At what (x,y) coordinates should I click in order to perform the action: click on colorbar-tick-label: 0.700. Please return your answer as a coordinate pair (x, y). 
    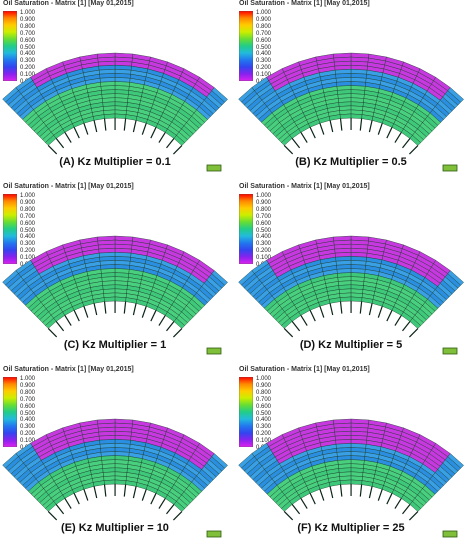
    Looking at the image, I should click on (28, 216).